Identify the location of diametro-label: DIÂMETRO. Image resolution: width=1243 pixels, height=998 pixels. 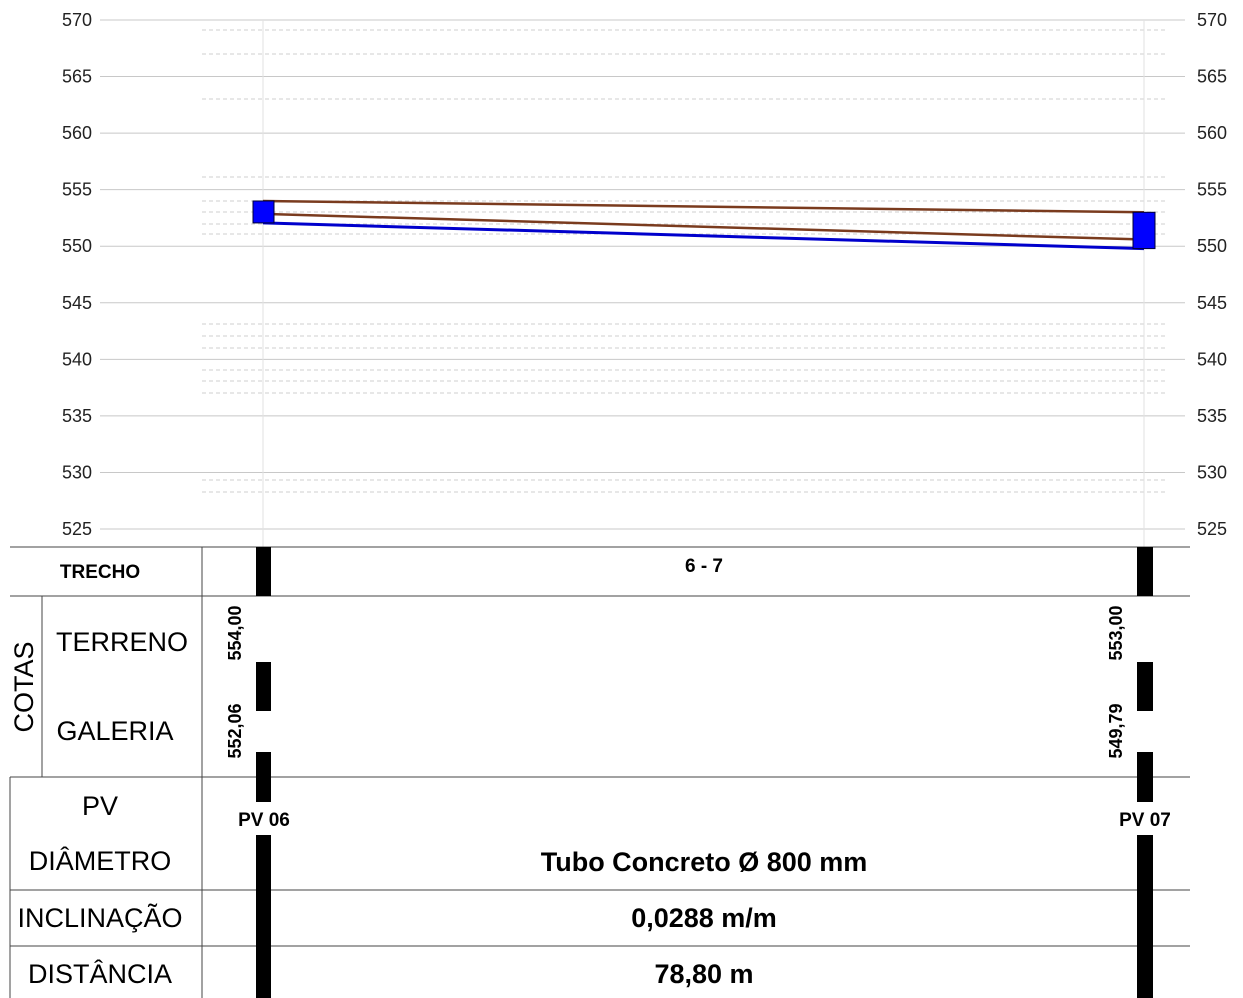
(100, 860).